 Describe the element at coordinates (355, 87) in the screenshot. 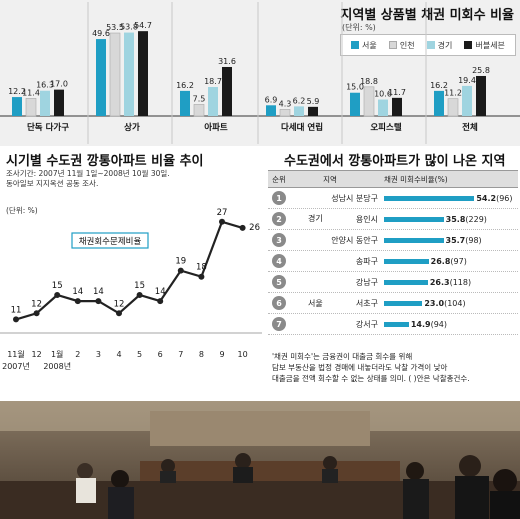

I see `bar-value-label: 15.0` at that location.